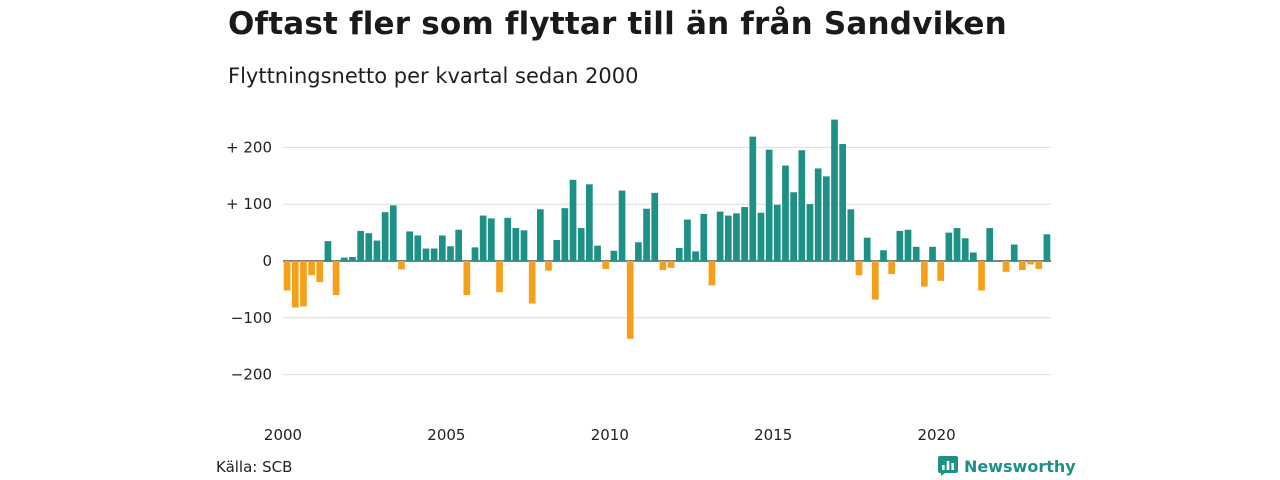 This screenshot has height=480, width=1280. What do you see at coordinates (249, 204) in the screenshot?
I see `y-tick-label: + 100` at bounding box center [249, 204].